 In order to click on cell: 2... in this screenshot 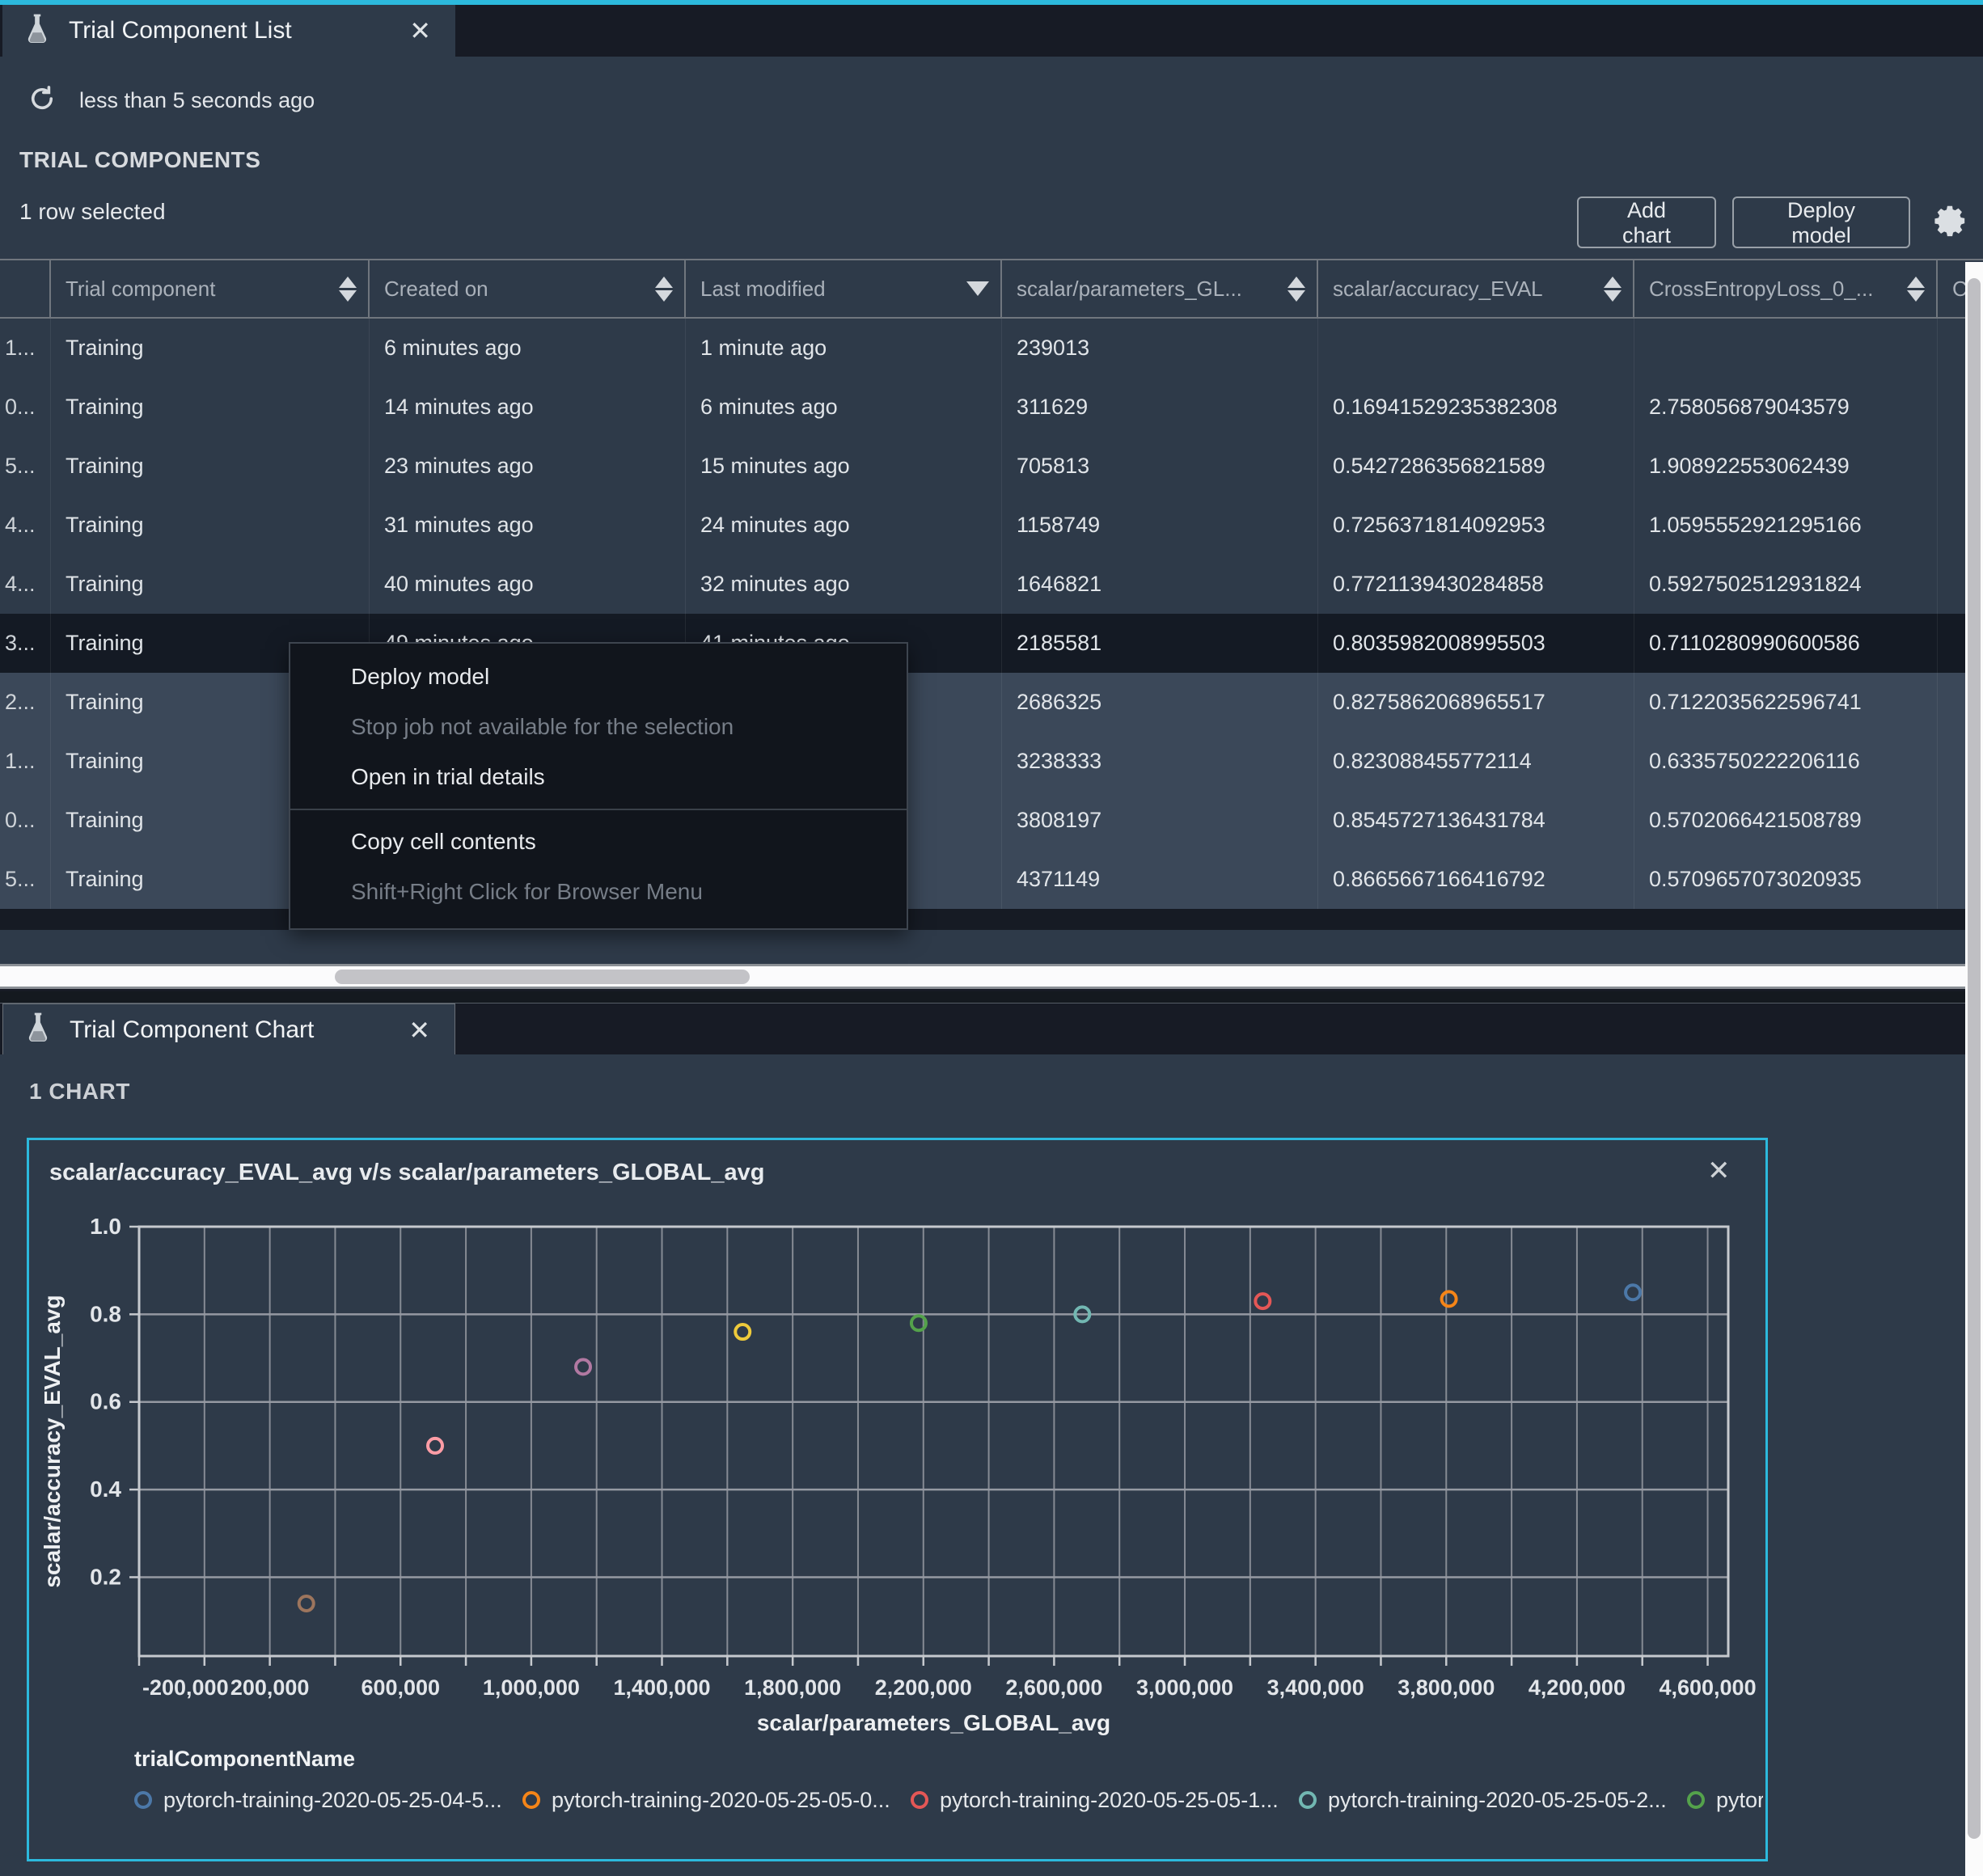, I will do `click(25, 702)`.